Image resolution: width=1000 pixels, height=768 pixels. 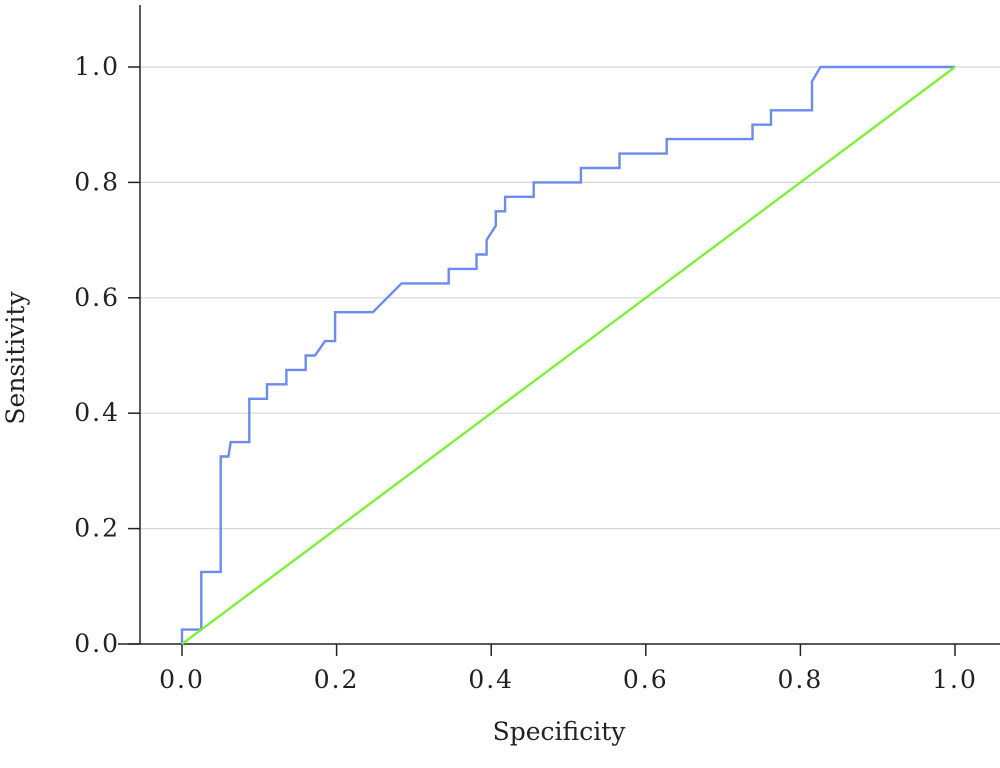 What do you see at coordinates (15, 358) in the screenshot?
I see `y-axis-title: Sensitivity` at bounding box center [15, 358].